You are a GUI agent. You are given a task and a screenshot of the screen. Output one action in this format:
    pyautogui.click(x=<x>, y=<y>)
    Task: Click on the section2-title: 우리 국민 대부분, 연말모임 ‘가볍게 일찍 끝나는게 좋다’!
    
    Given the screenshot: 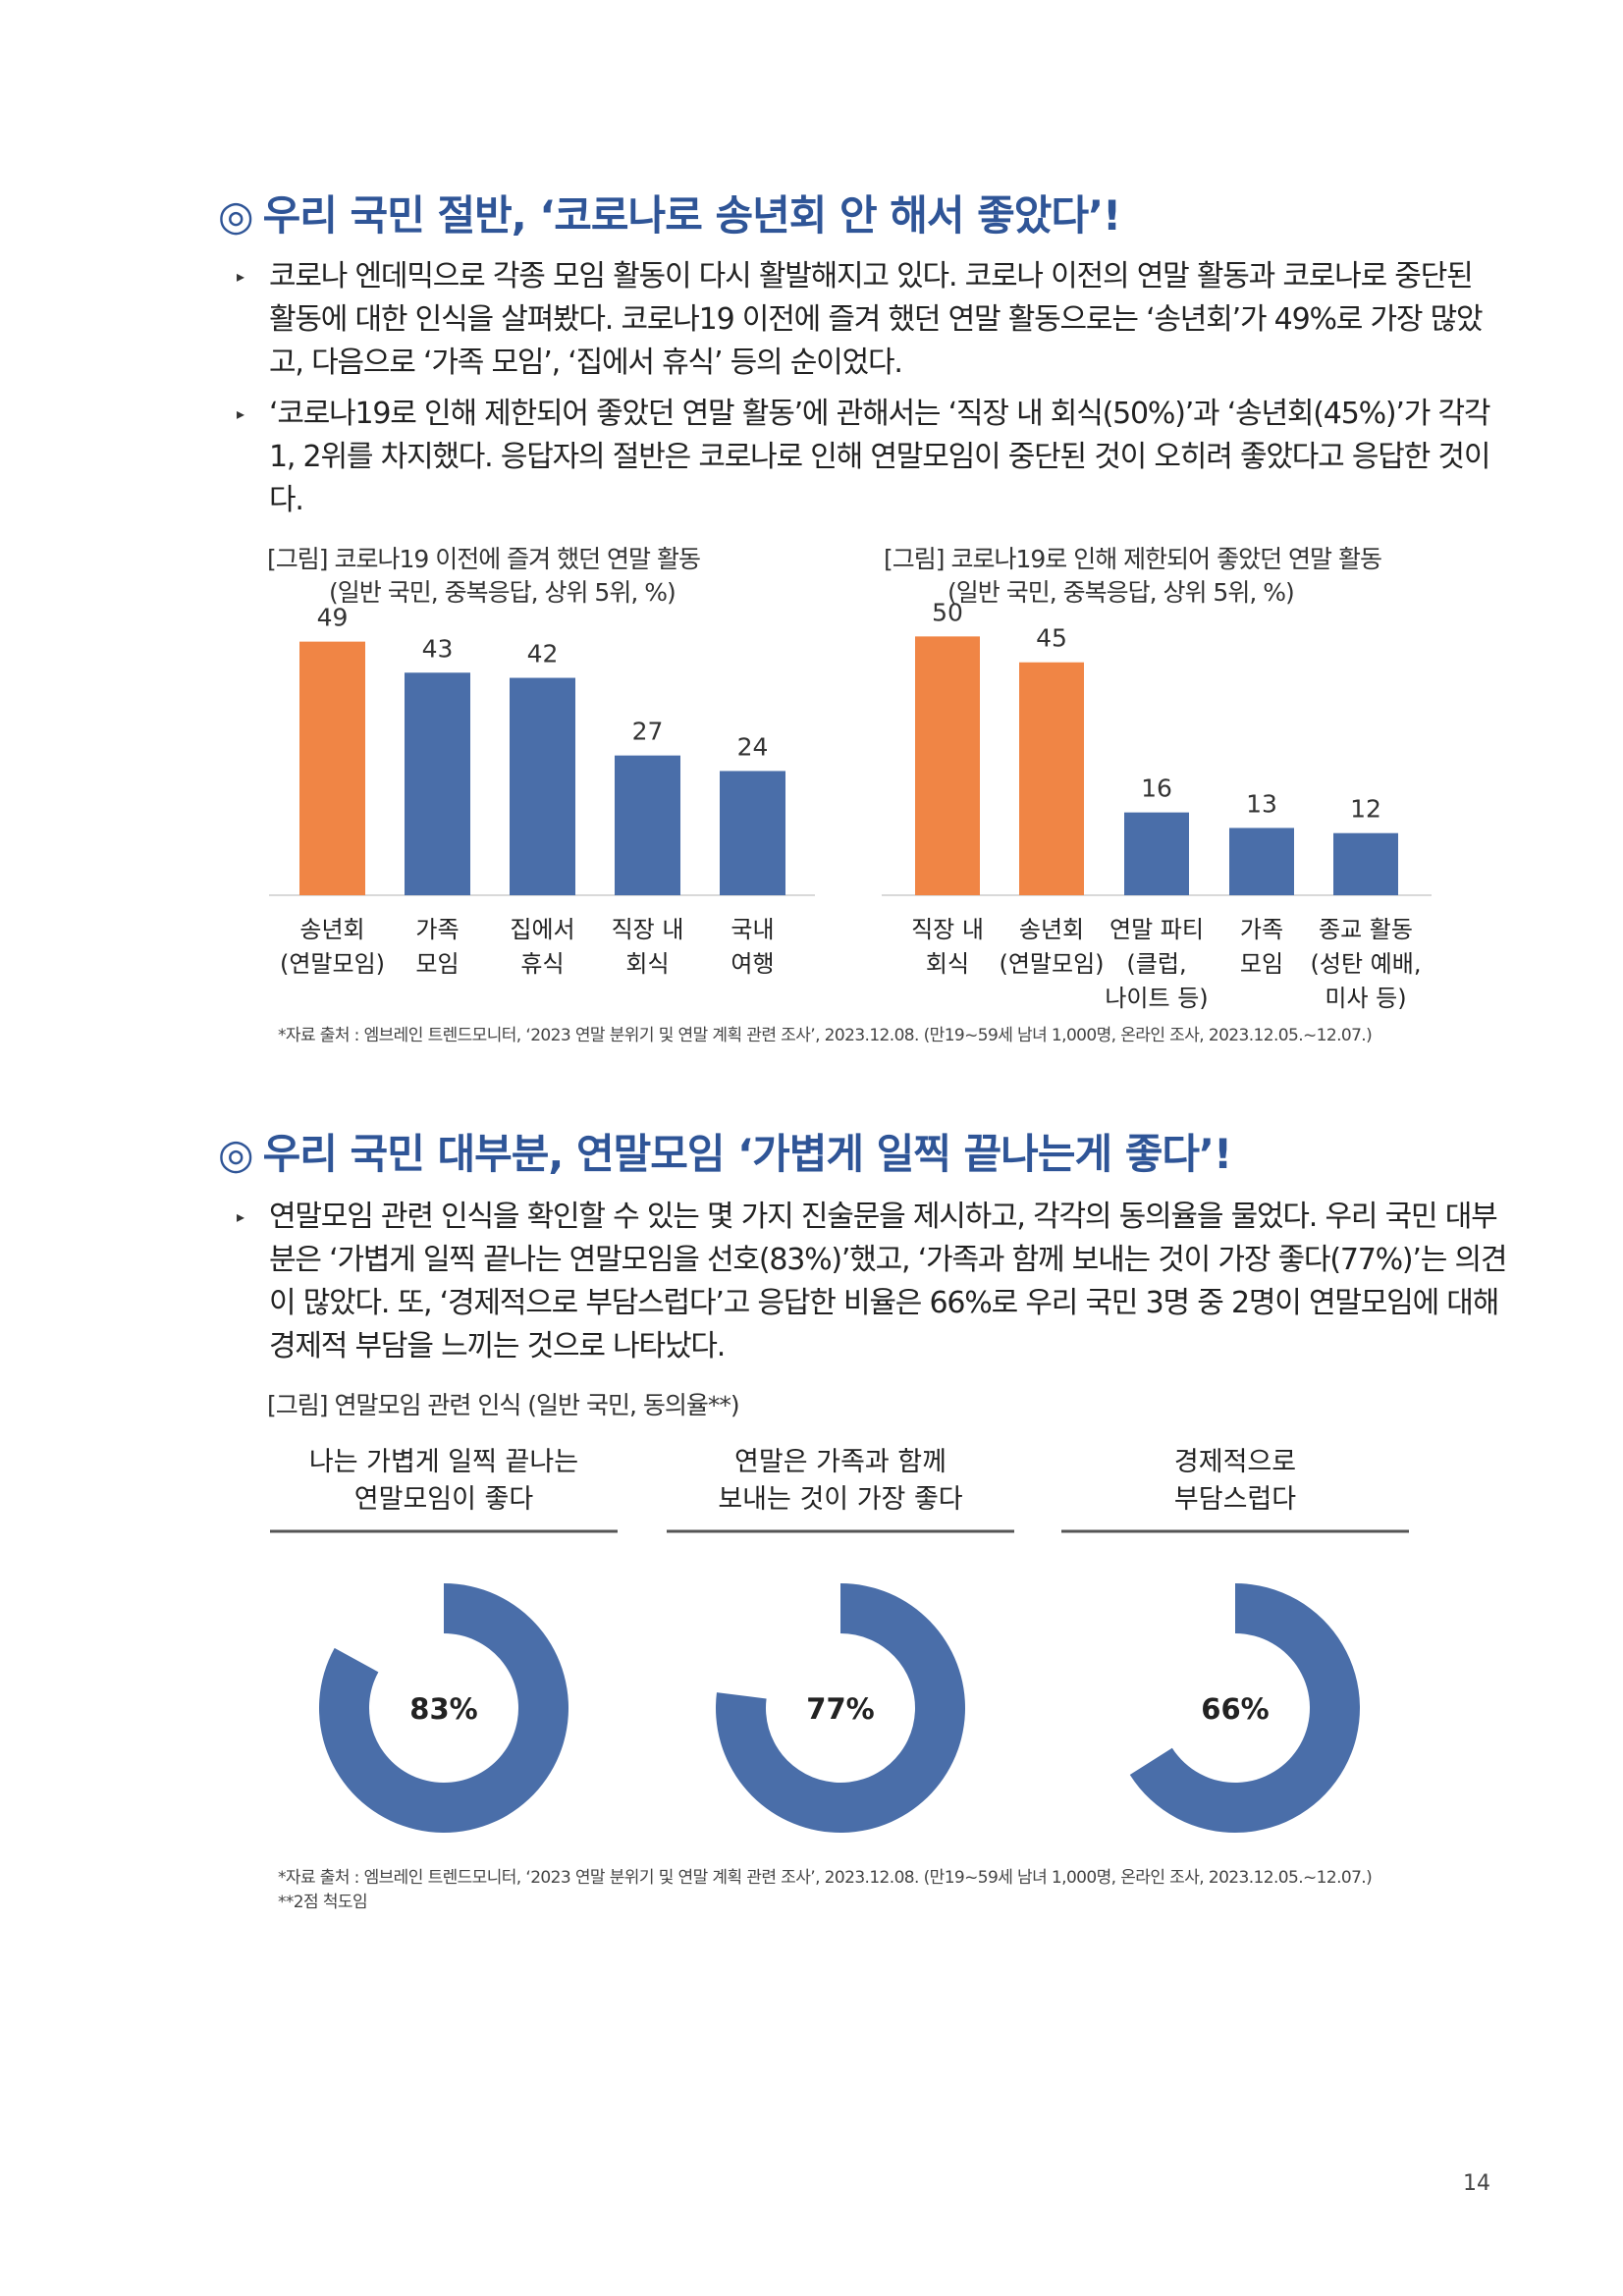 What is the action you would take?
    pyautogui.click(x=747, y=1154)
    